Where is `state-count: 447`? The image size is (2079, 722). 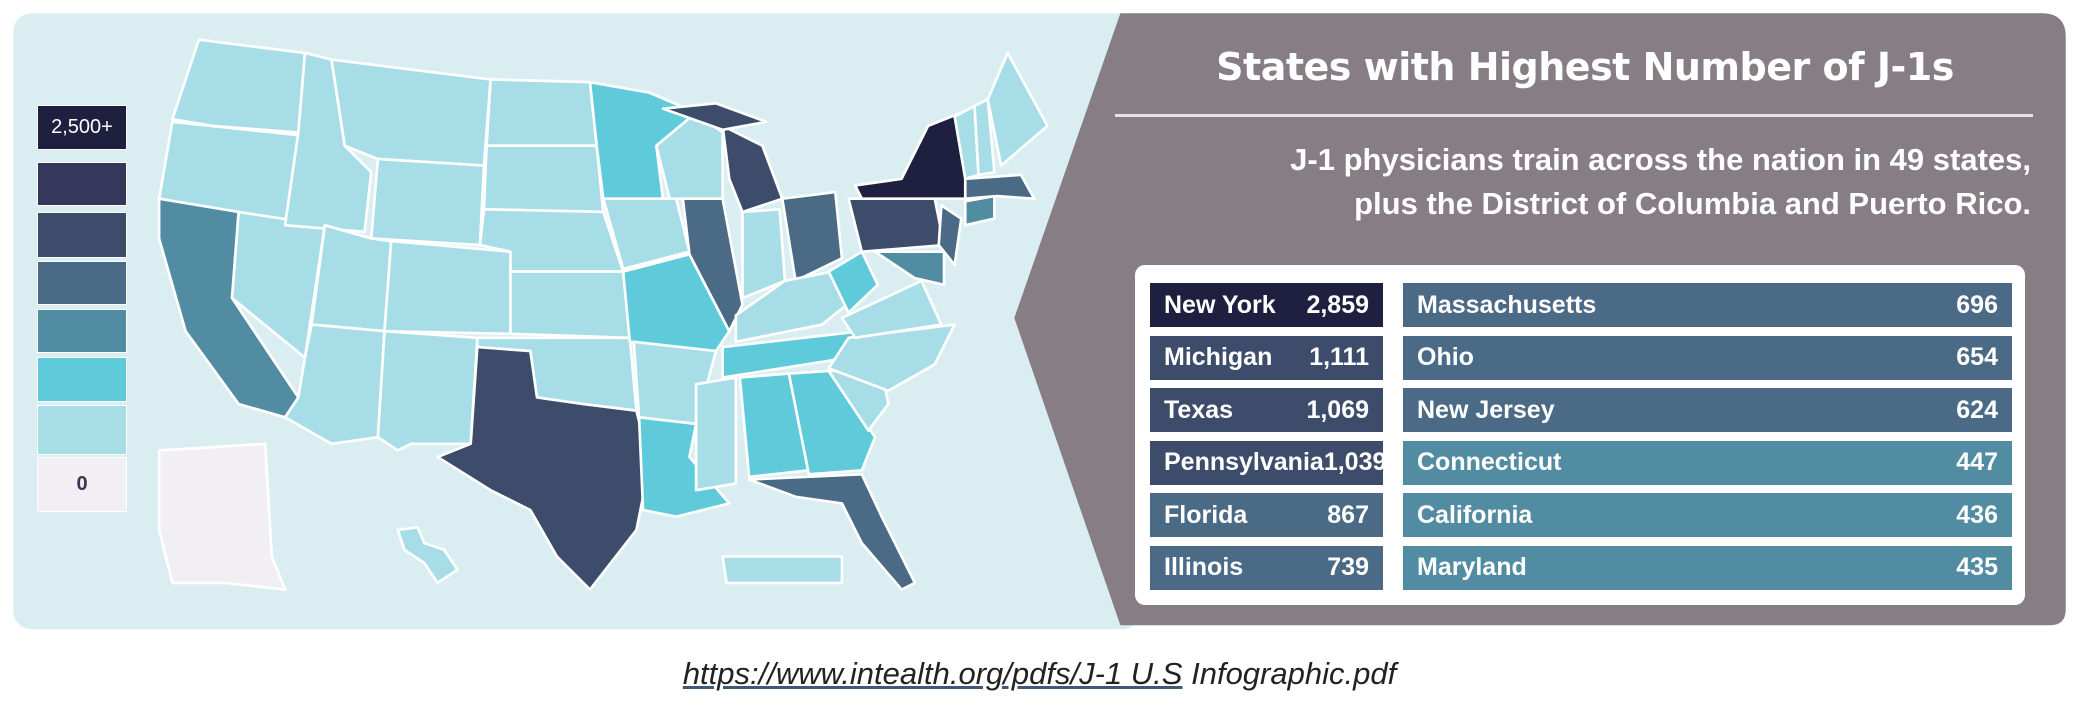
state-count: 447 is located at coordinates (1977, 462).